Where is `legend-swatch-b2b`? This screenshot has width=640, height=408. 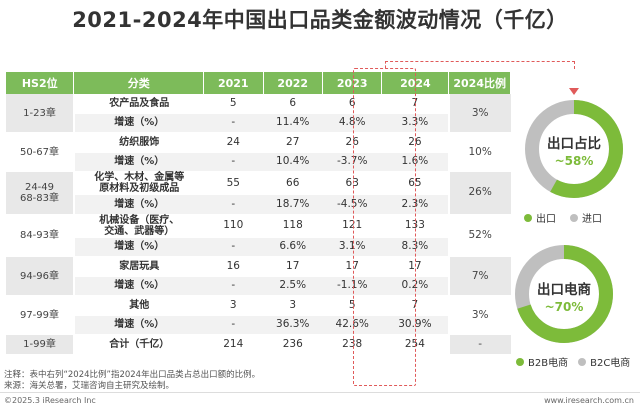 legend-swatch-b2b is located at coordinates (520, 361).